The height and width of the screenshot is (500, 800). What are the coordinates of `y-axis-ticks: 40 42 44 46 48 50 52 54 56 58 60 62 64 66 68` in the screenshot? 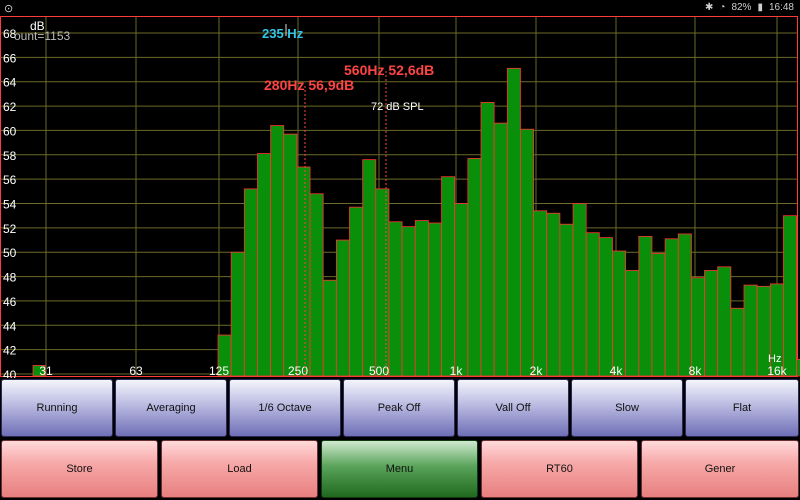 It's located at (10, 202).